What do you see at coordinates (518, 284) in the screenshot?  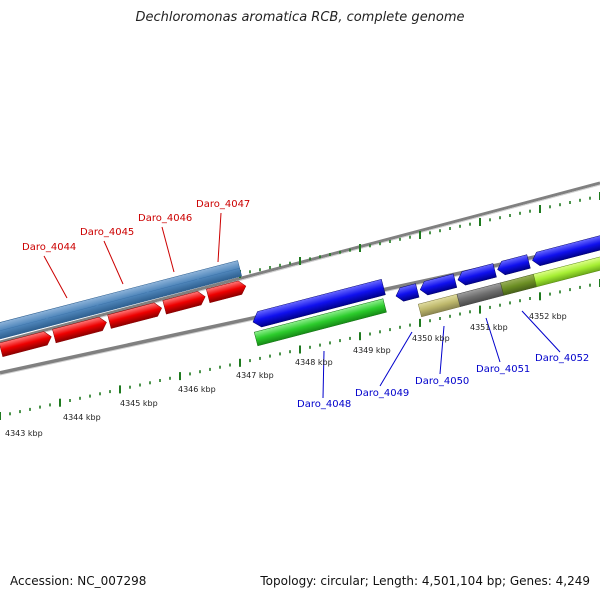 I see `gene-olive-bar` at bounding box center [518, 284].